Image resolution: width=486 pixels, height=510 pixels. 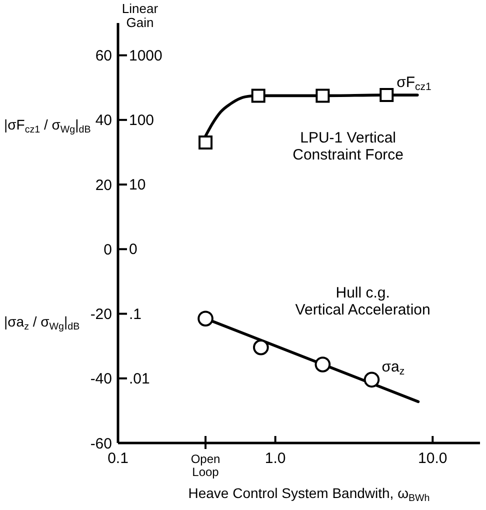 I want to click on text: |σa$_{z}$ / σ$_{Wg}$|$_{dB}$, so click(x=42, y=323).